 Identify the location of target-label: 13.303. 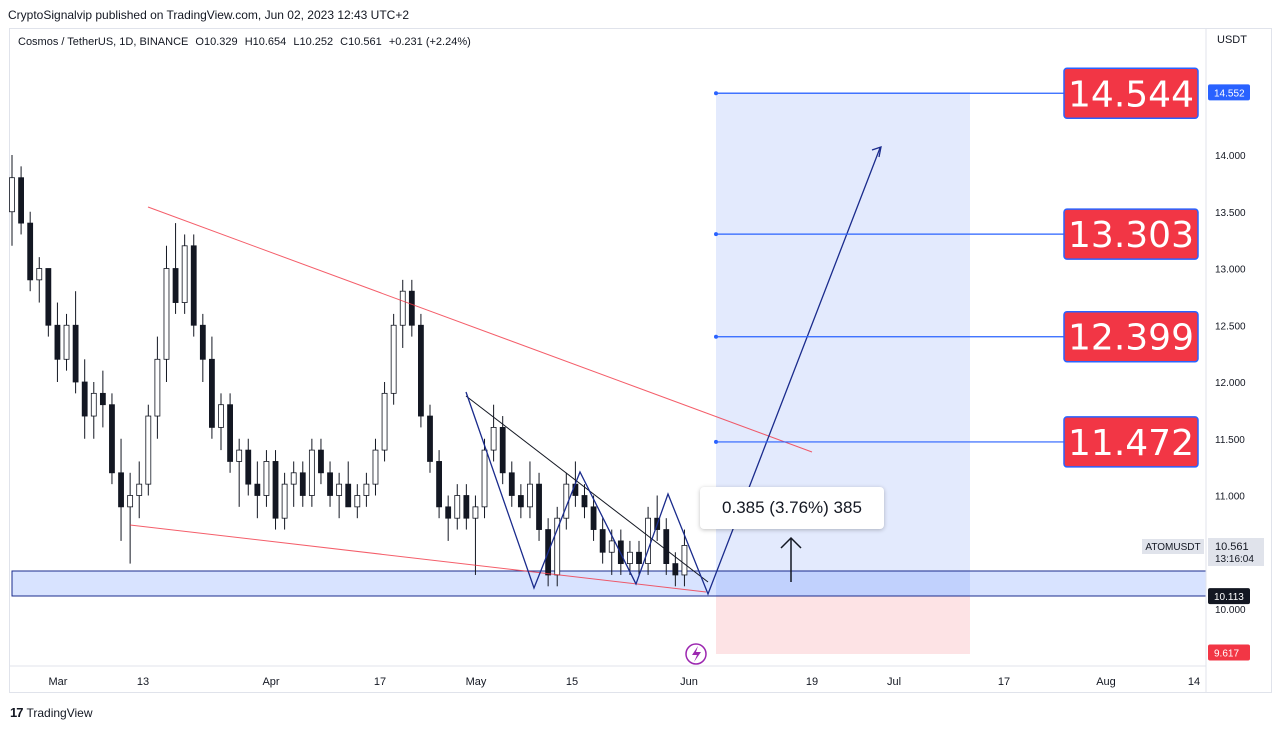
(1131, 235).